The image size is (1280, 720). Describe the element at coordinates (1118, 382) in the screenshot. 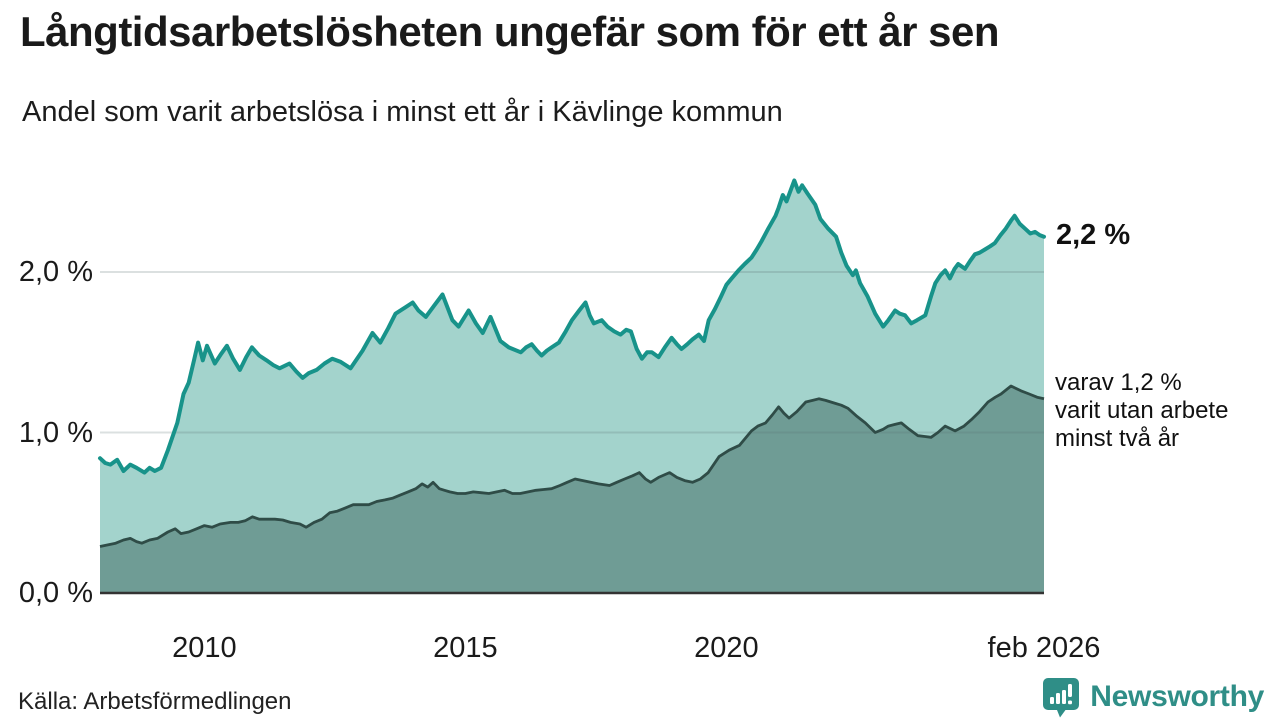

I see `secondary-annotation-line: varav 1,2 %` at that location.